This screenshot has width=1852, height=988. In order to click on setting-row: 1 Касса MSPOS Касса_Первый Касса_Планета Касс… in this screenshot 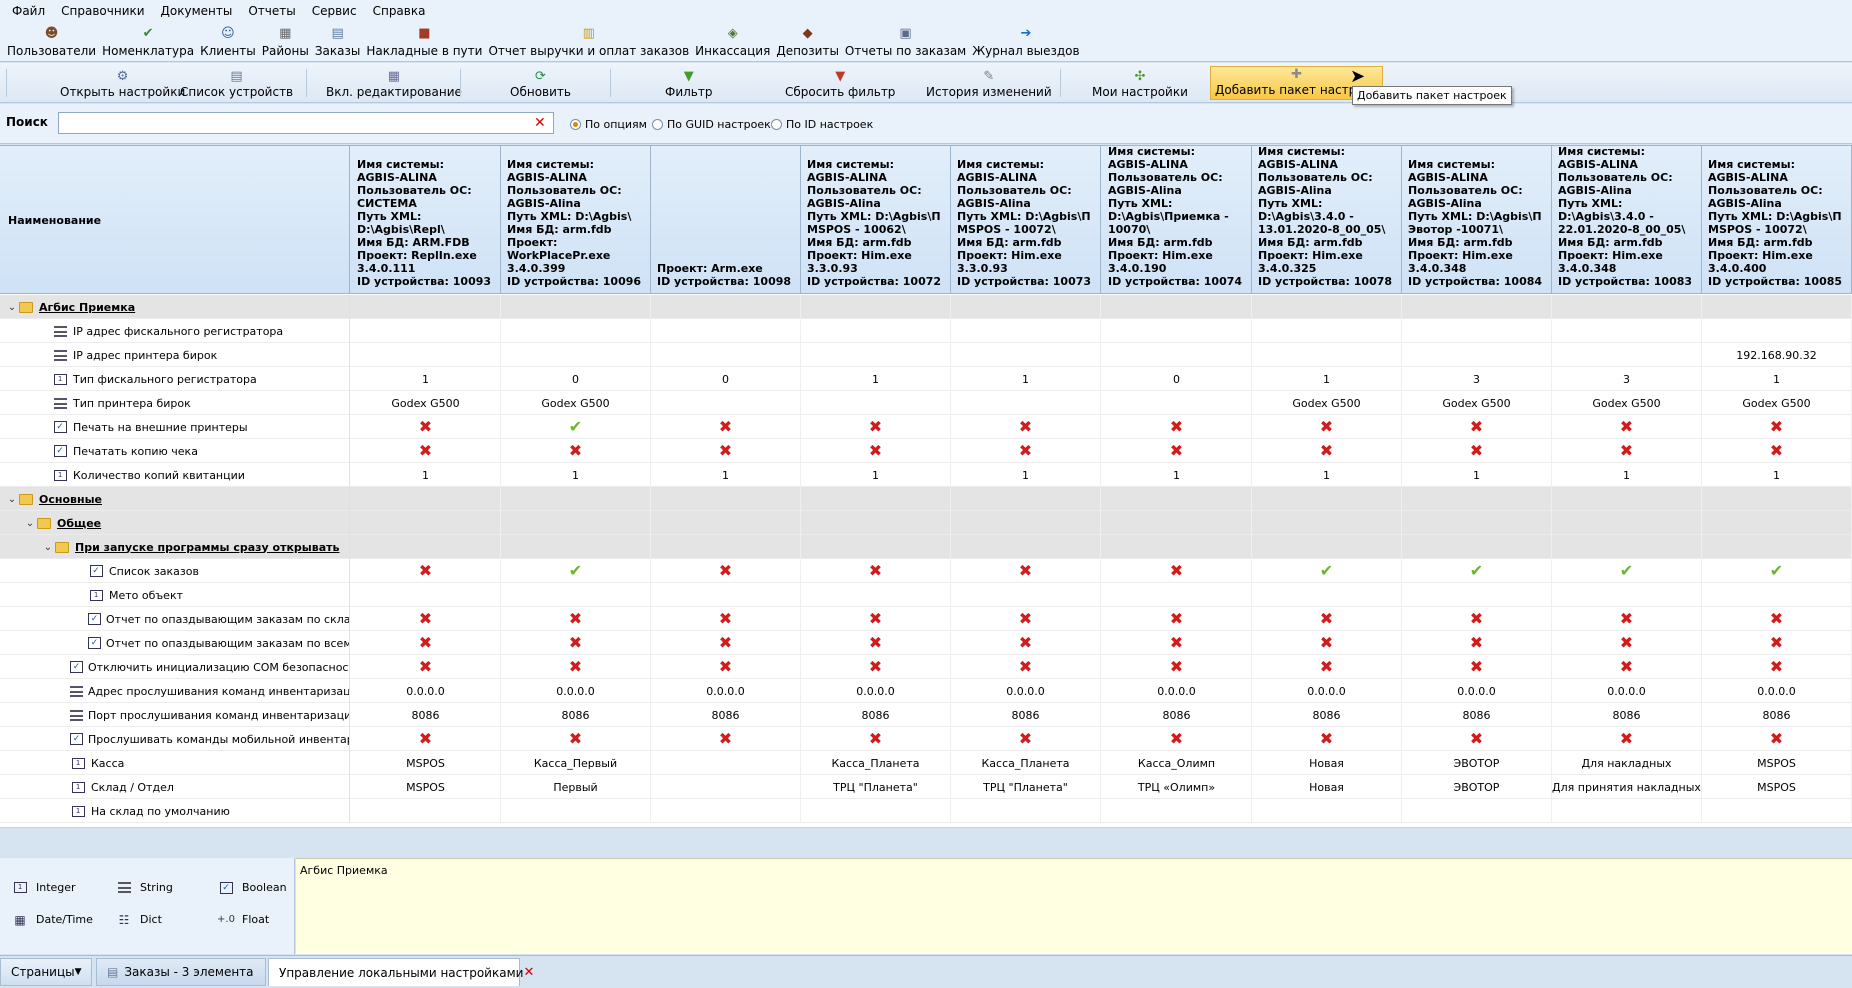, I will do `click(926, 763)`.